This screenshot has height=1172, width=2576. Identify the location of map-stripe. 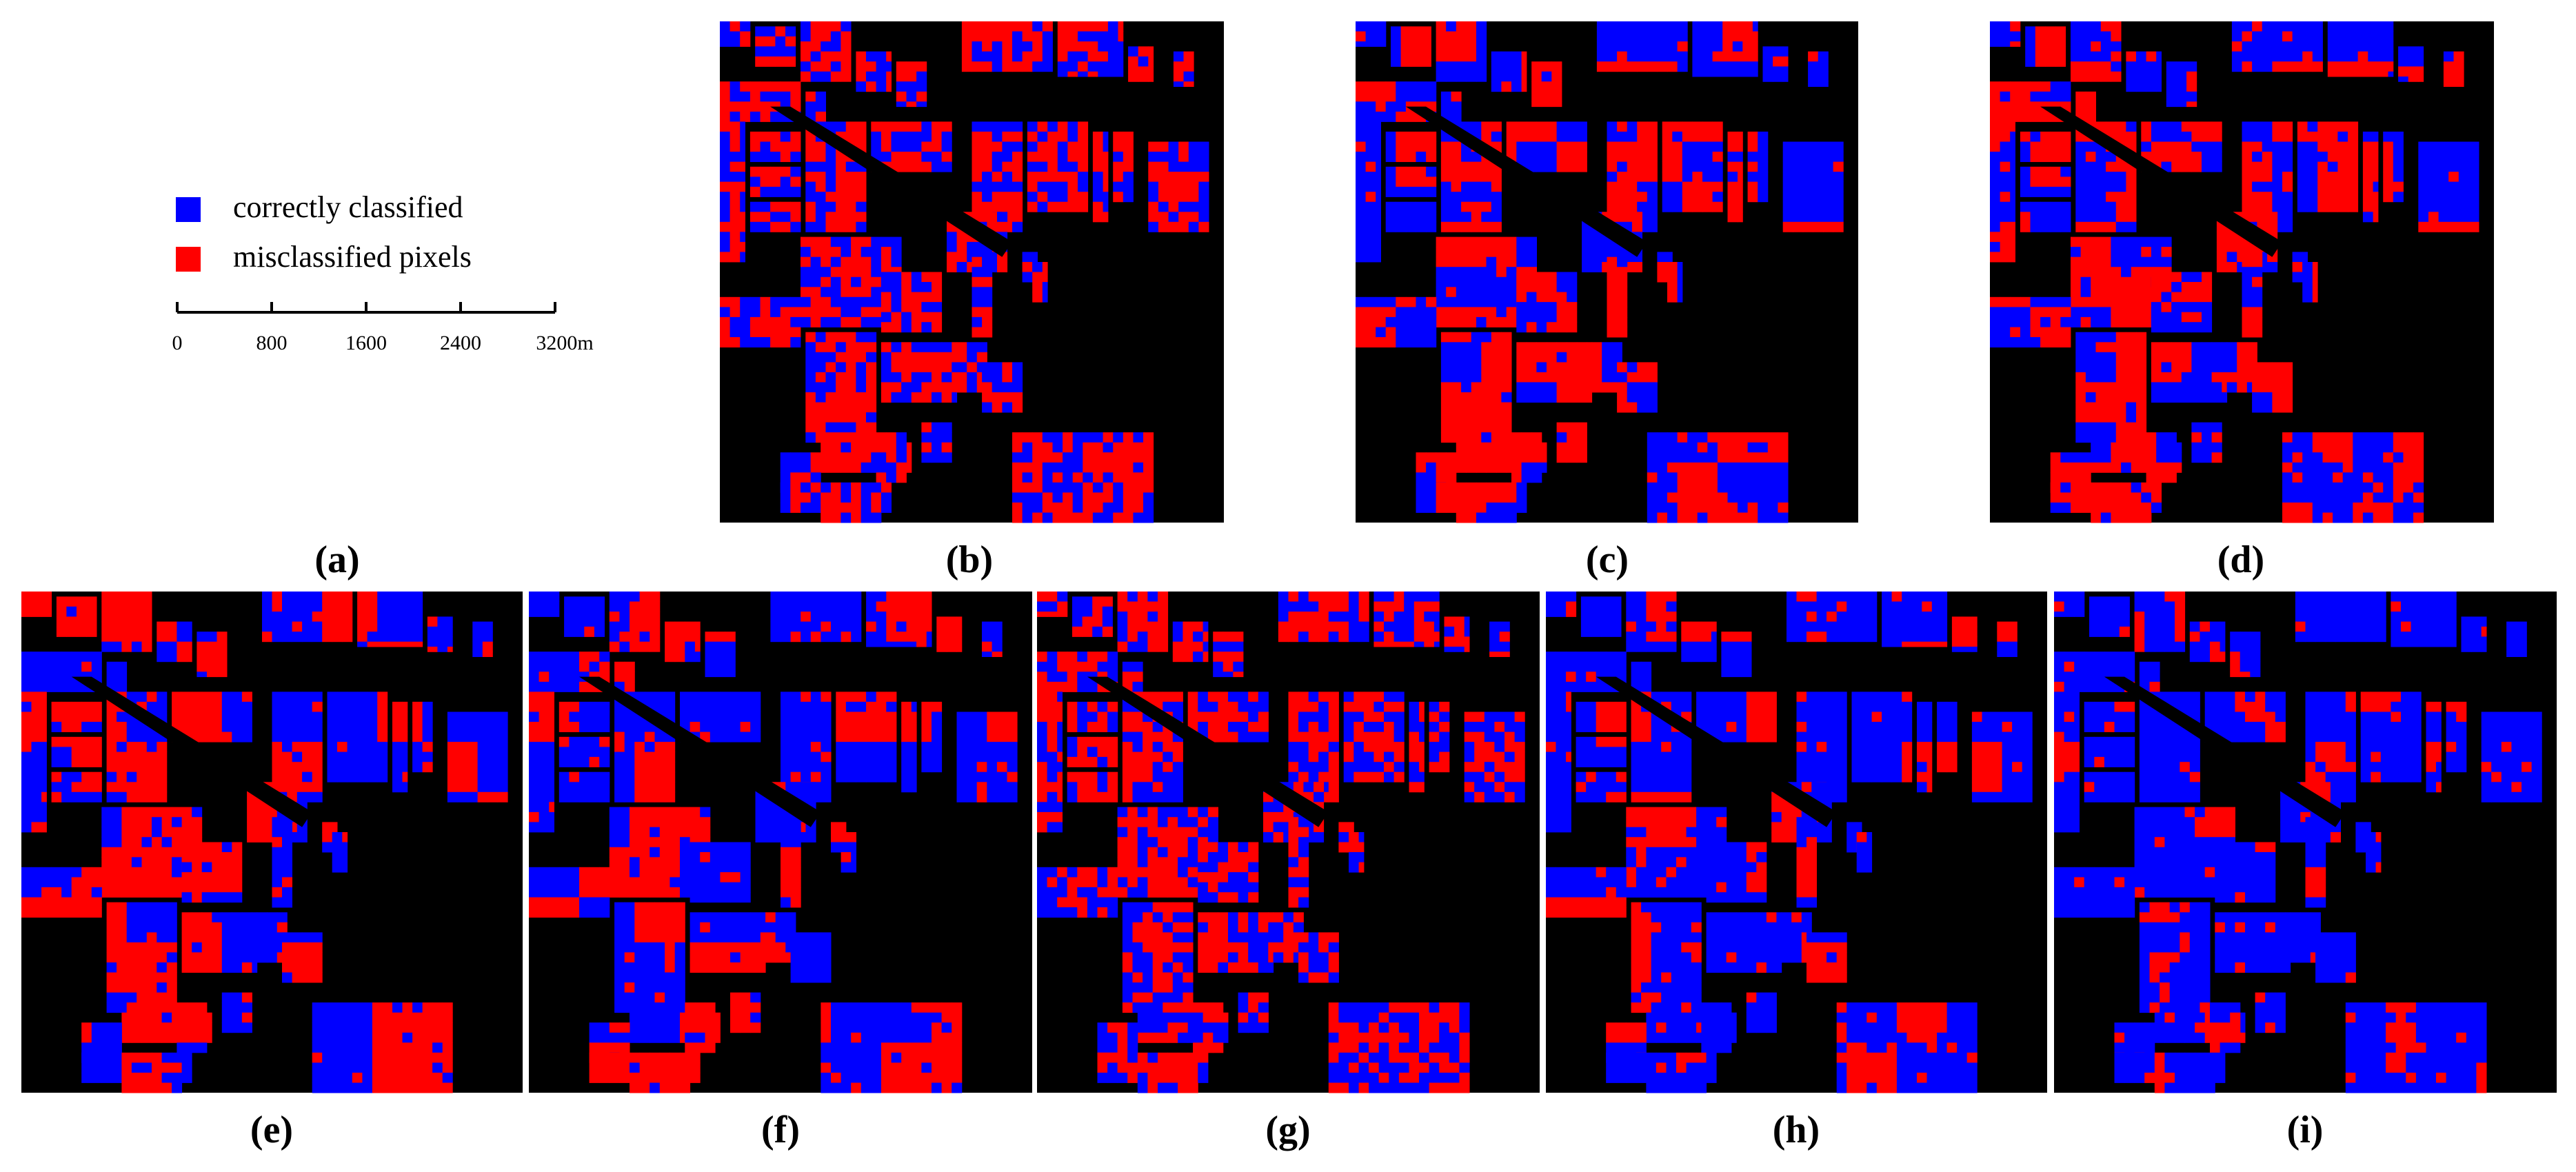
(891, 181).